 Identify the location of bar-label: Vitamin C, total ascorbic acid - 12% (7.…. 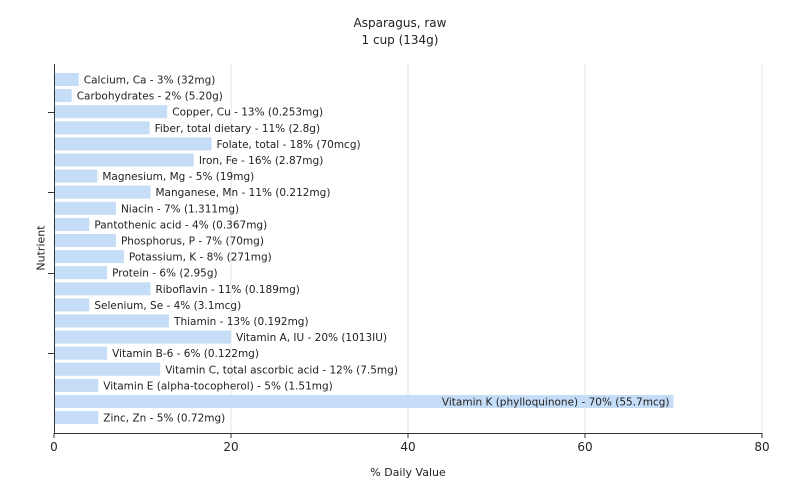
(281, 370).